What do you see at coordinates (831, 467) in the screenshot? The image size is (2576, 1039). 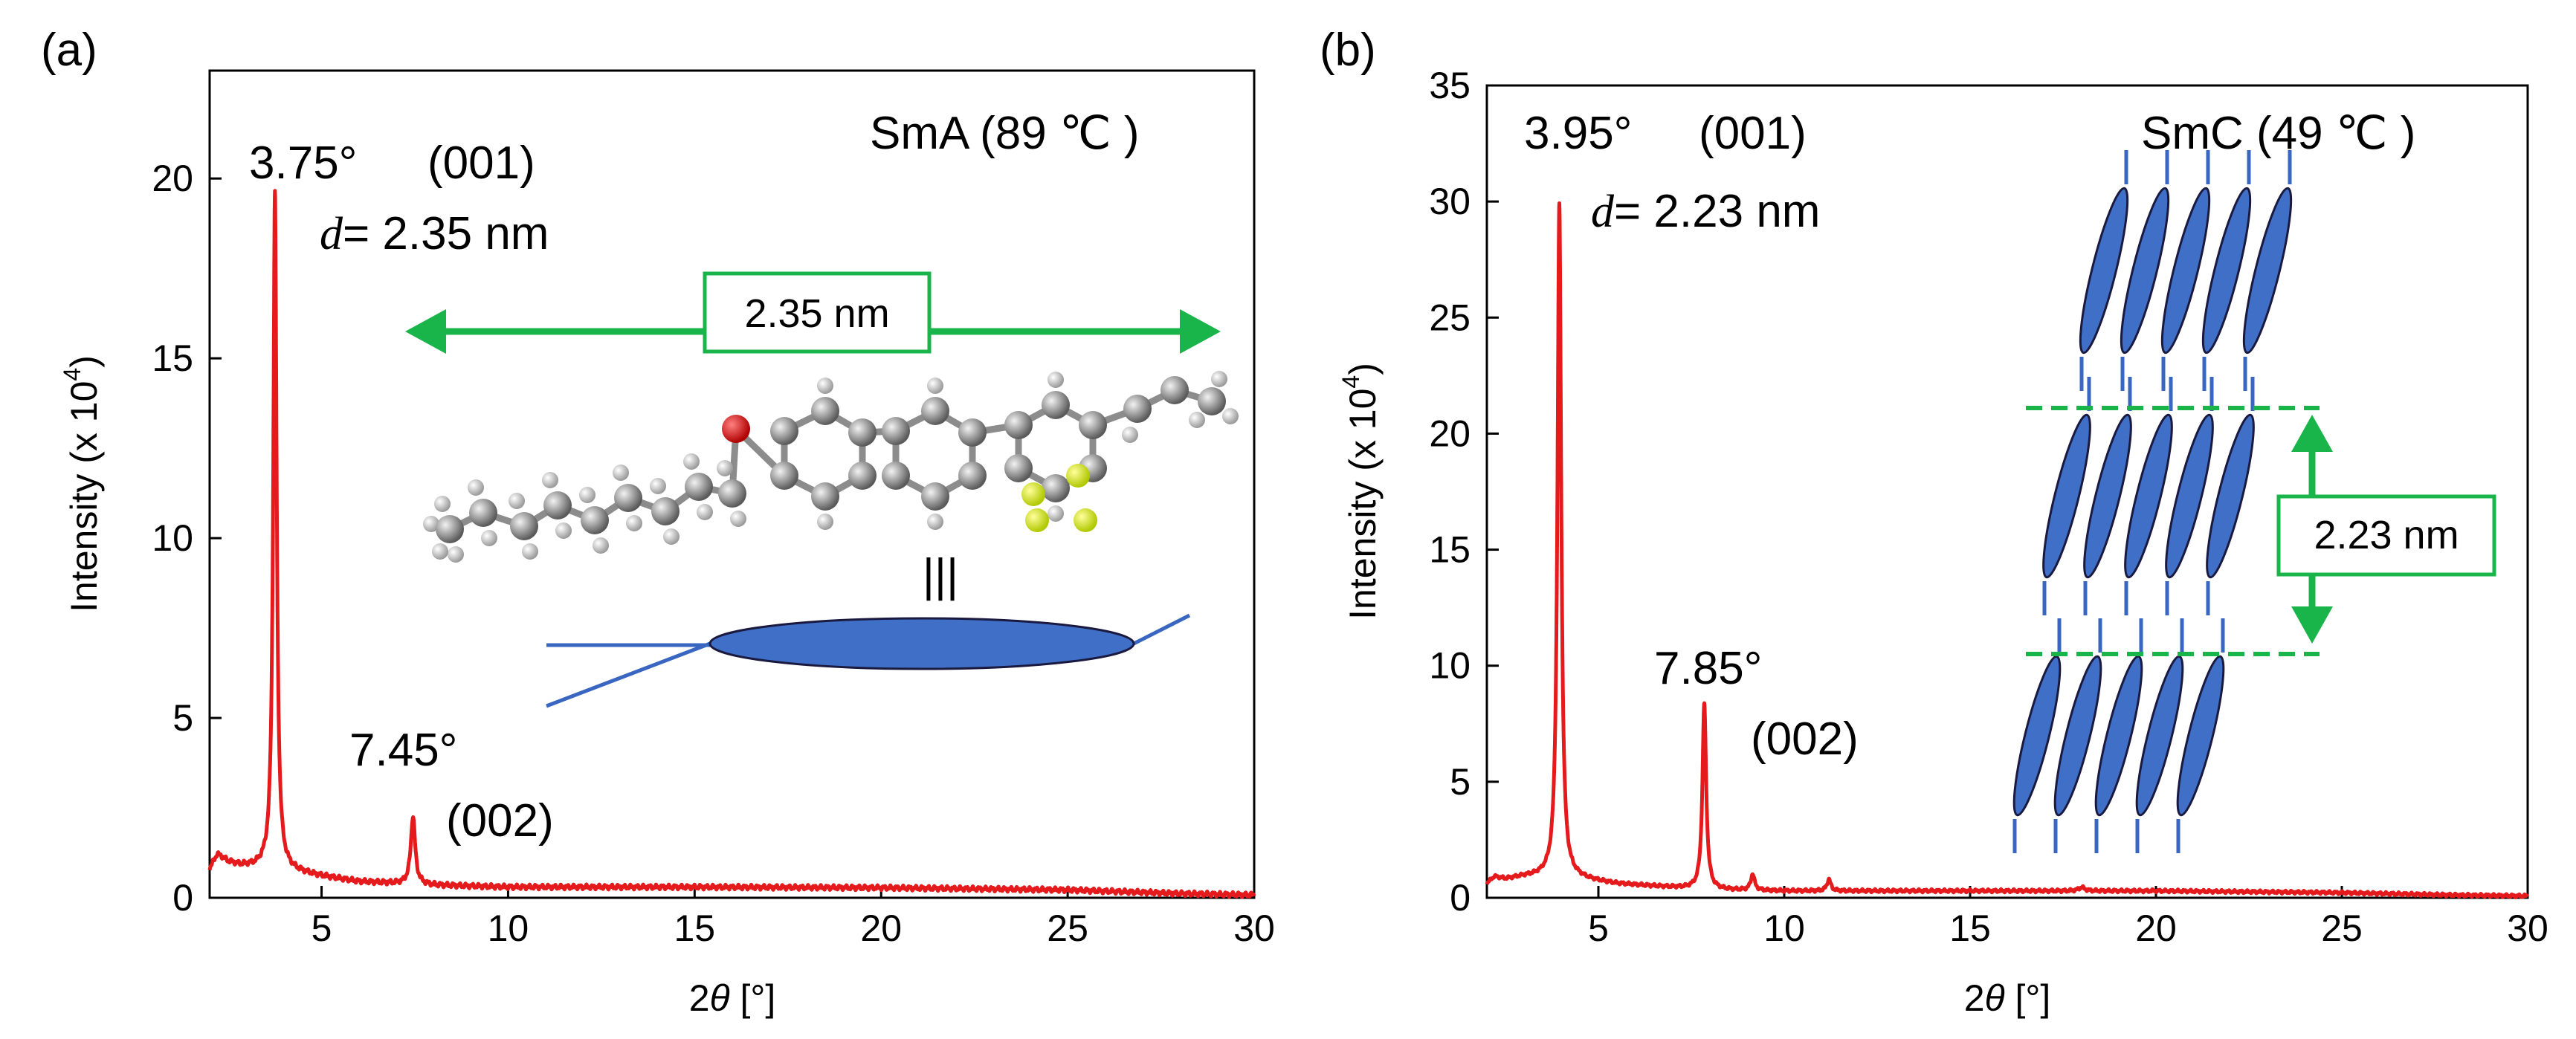 I see `molecule-model` at bounding box center [831, 467].